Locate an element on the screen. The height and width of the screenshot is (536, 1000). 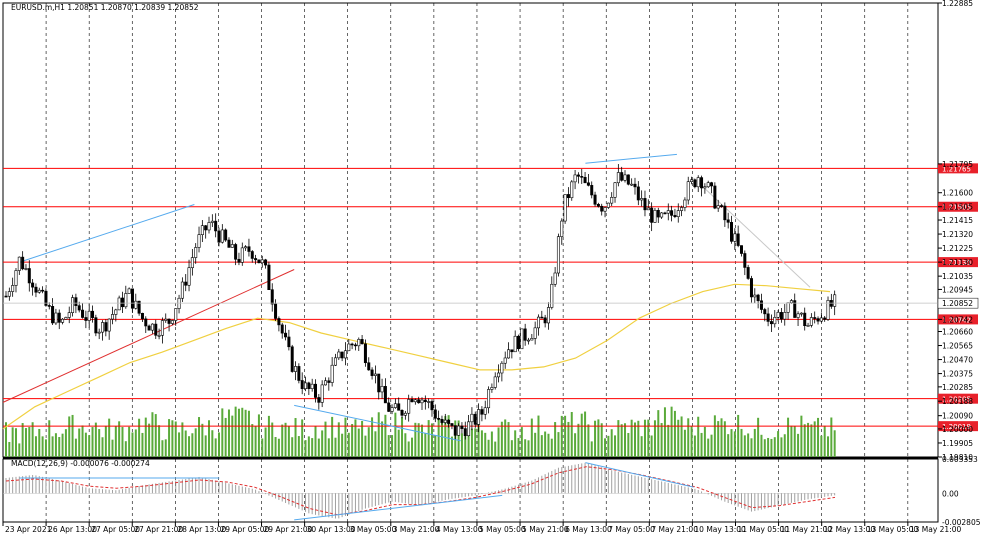
level-label: 1.20205 is located at coordinates (956, 400).